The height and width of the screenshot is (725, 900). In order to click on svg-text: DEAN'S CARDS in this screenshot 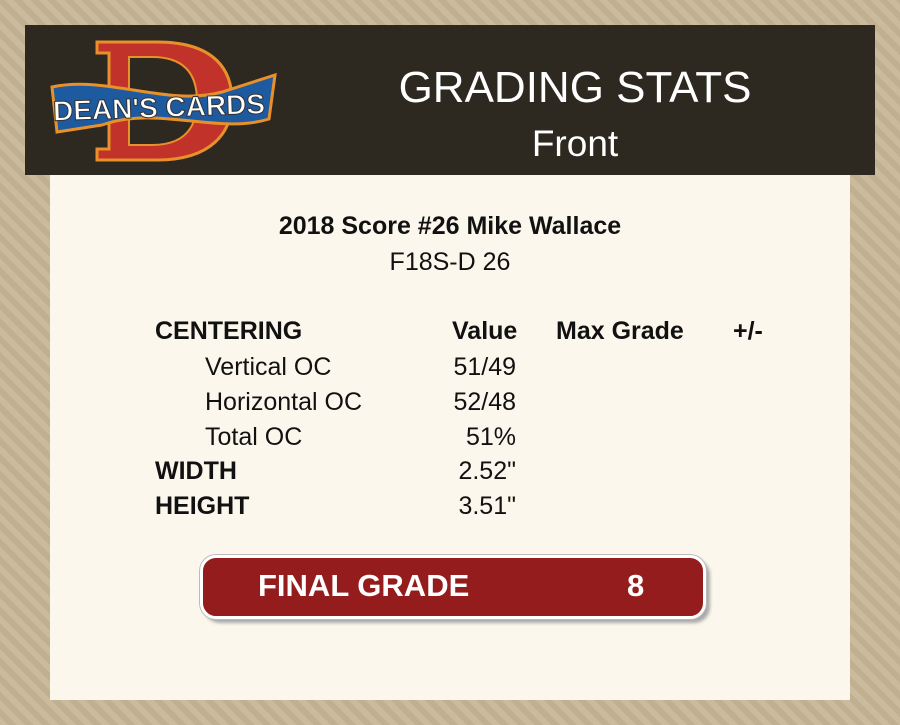, I will do `click(159, 107)`.